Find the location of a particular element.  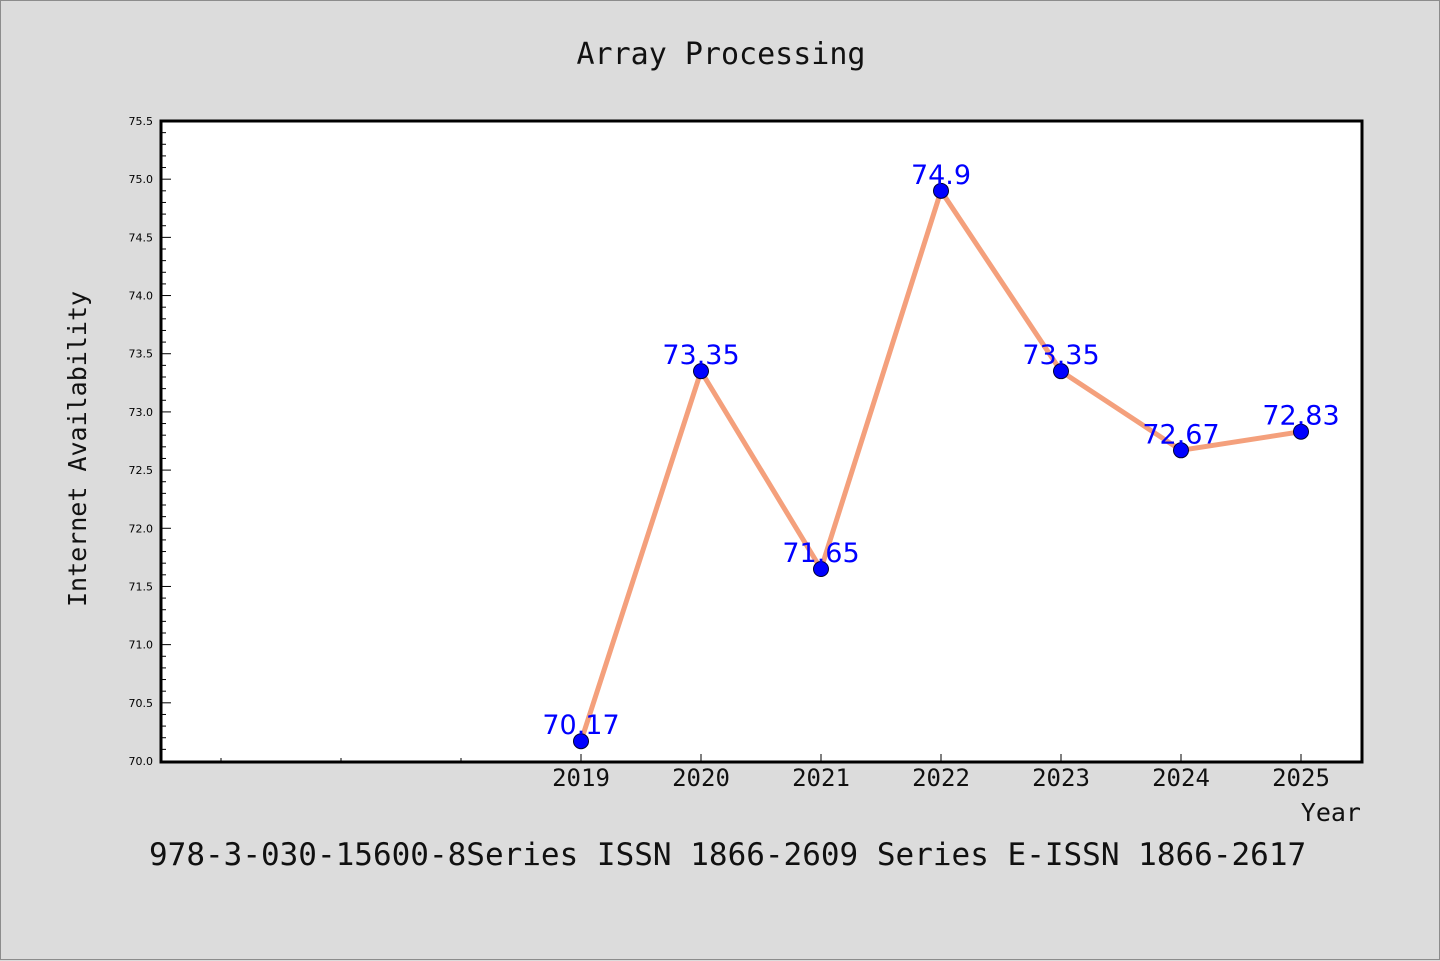

y-tick-label: 70.5 is located at coordinates (141, 703).